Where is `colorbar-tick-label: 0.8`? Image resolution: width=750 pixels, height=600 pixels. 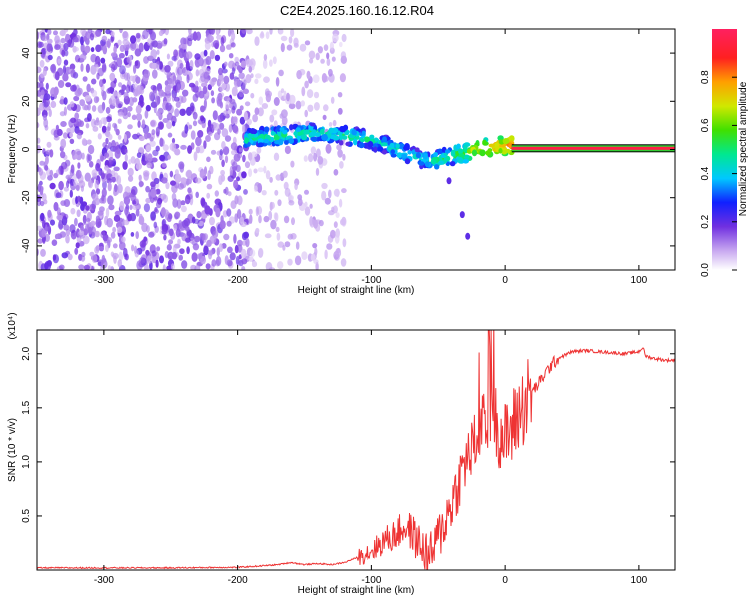
colorbar-tick-label: 0.8 is located at coordinates (705, 77).